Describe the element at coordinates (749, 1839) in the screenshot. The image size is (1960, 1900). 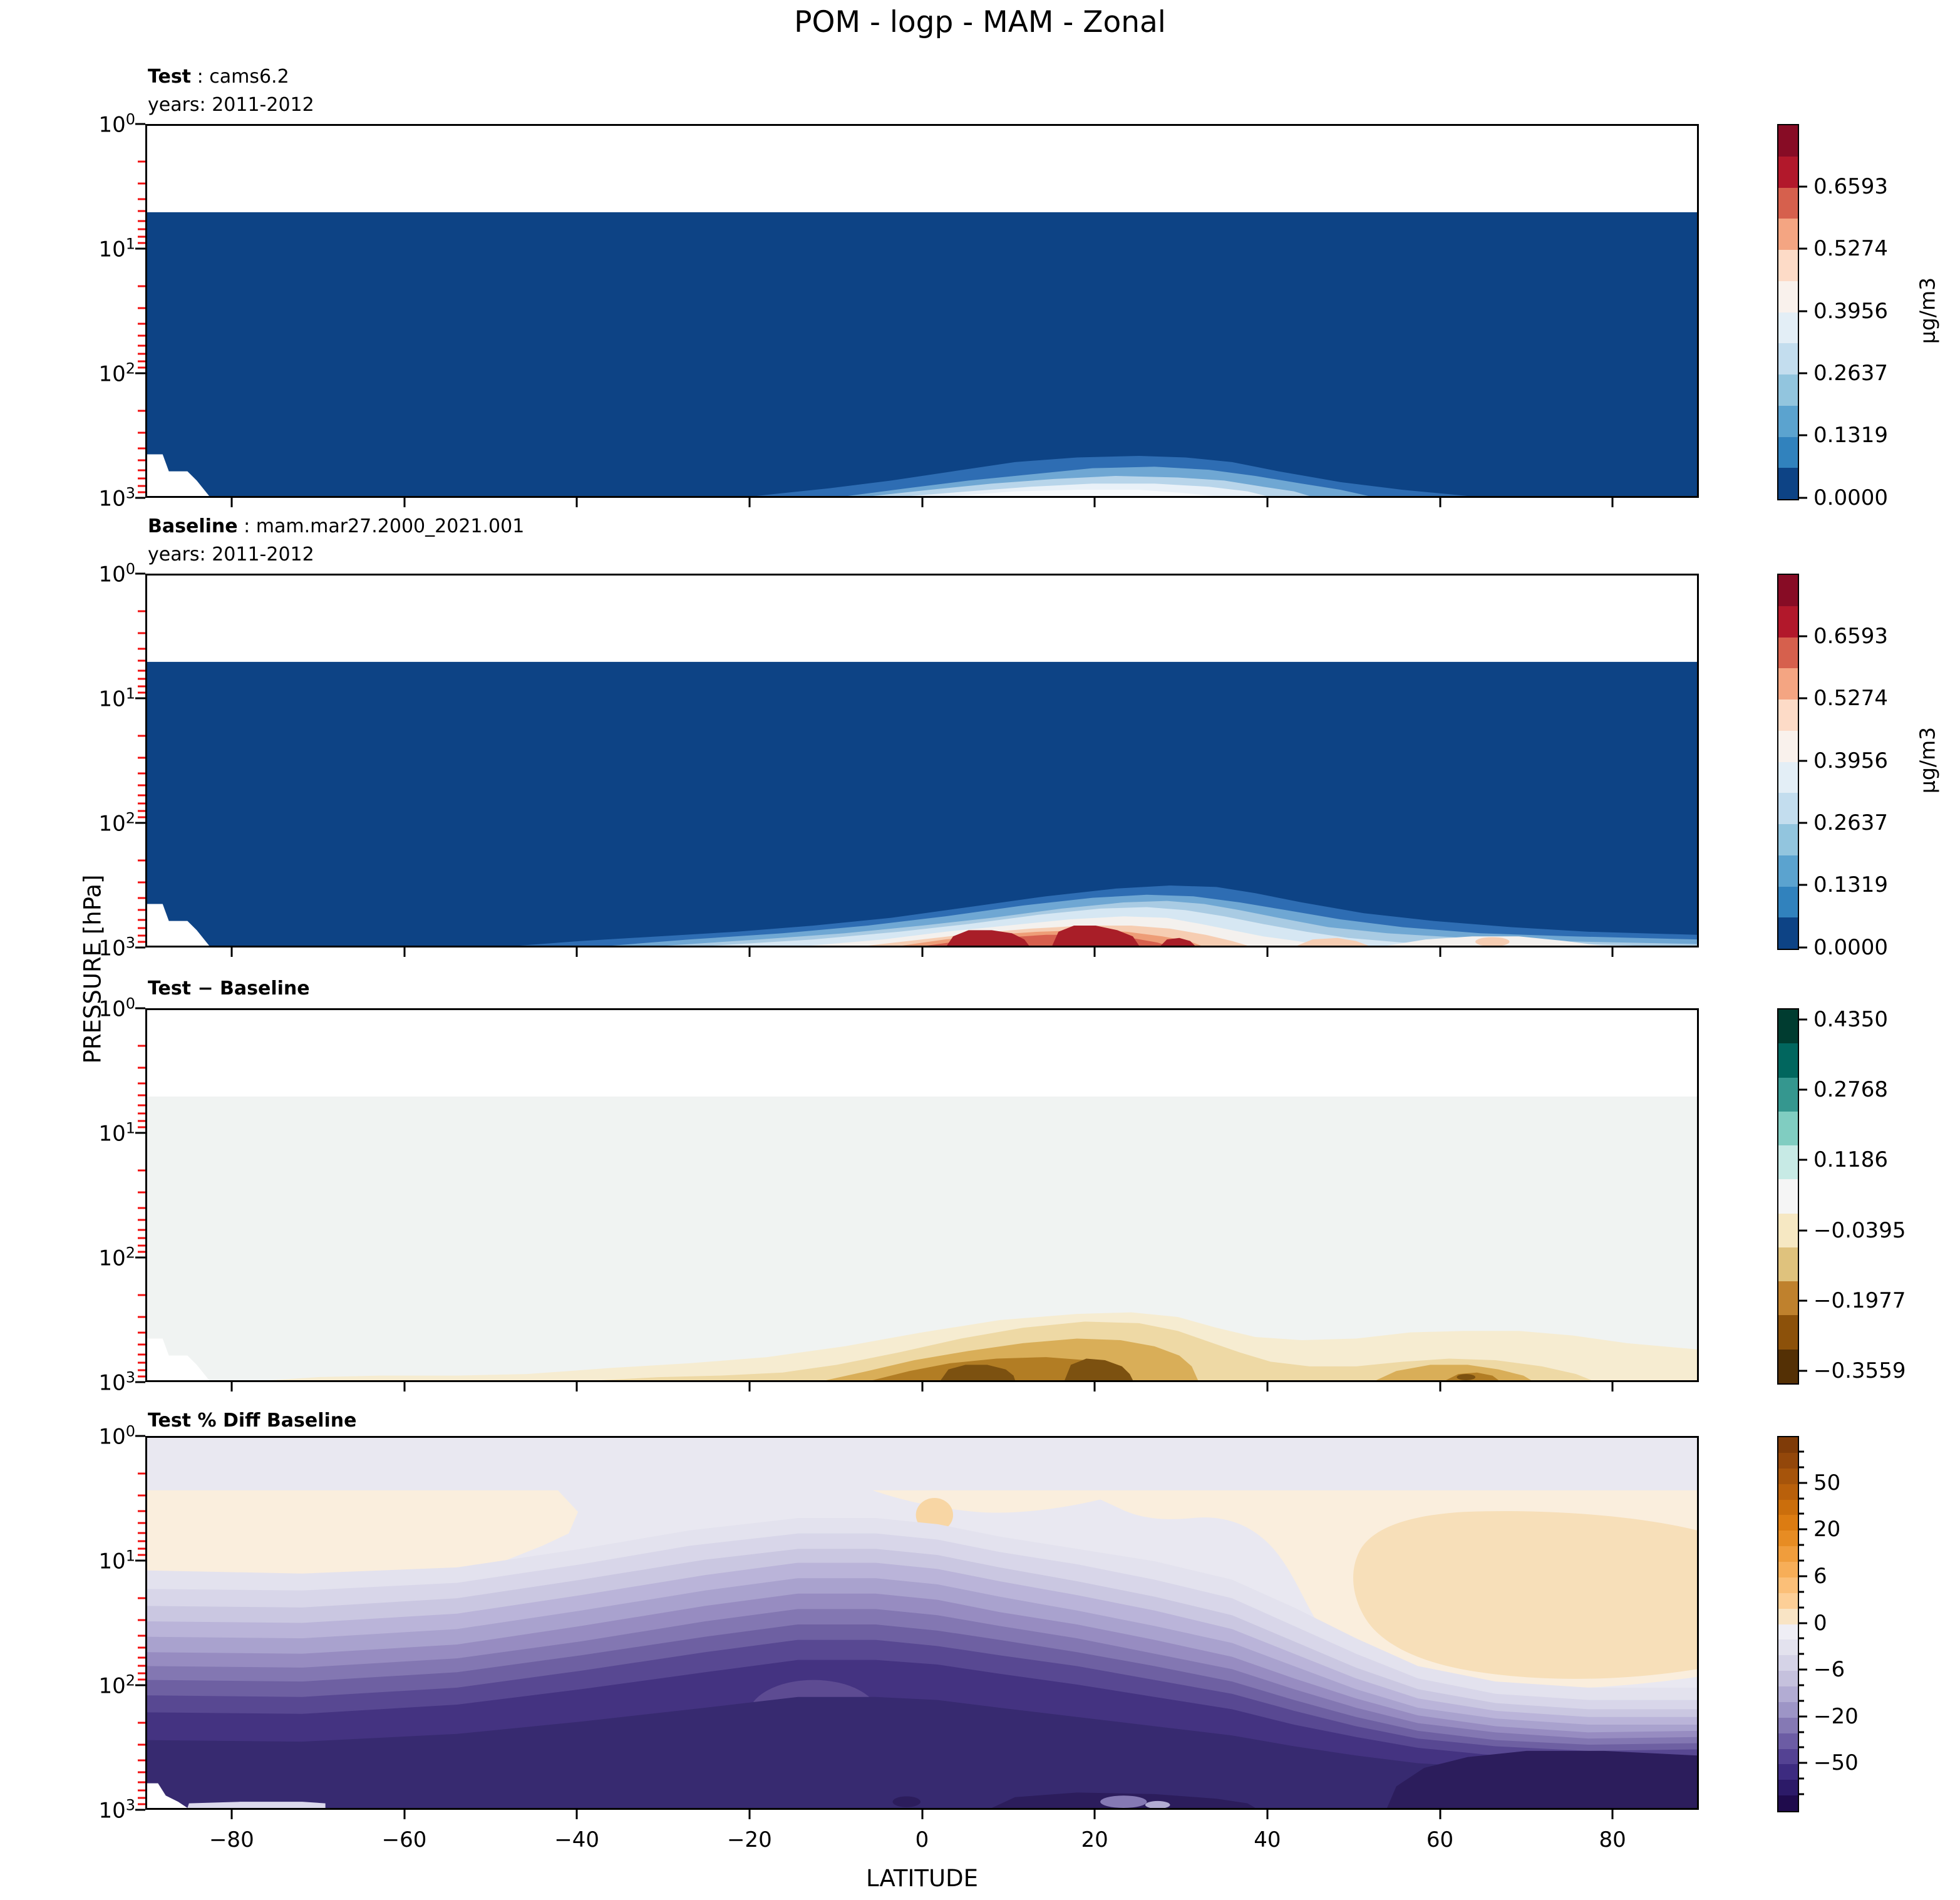
I see `x-tick-label: −20` at that location.